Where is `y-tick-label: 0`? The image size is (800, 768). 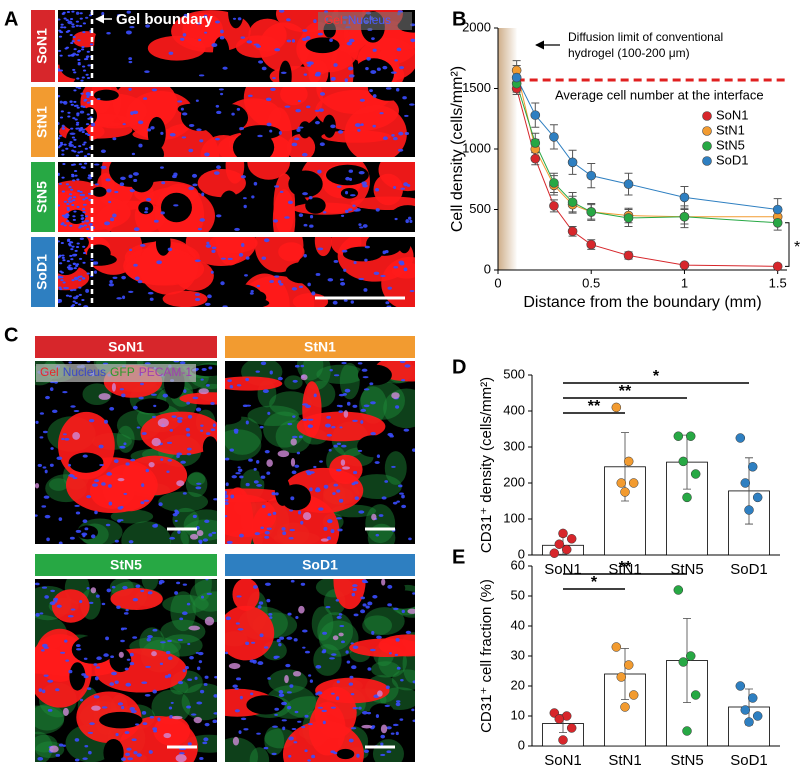
y-tick-label: 0 is located at coordinates (521, 553).